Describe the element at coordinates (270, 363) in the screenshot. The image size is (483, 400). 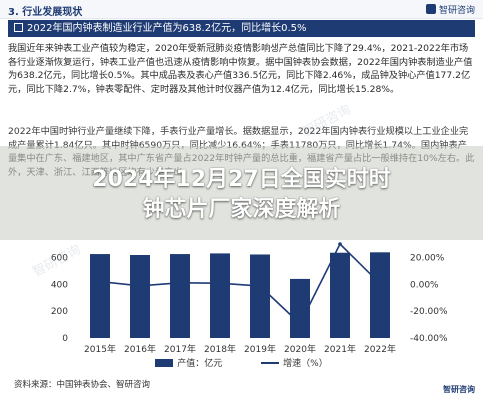
I see `legend-line-swatch` at that location.